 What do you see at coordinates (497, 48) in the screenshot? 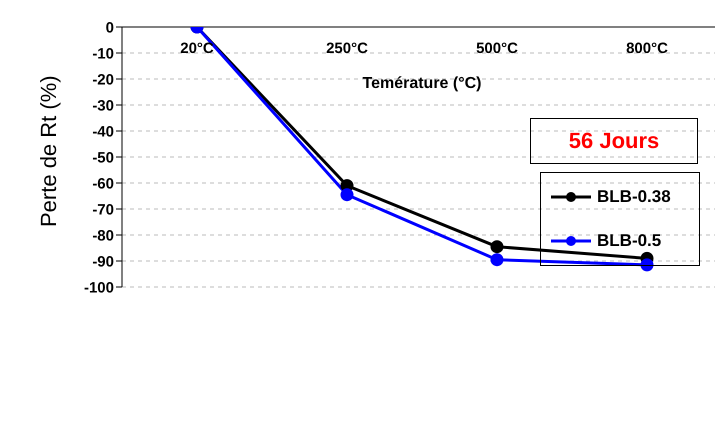
I see `x-tick-label: 500°C` at bounding box center [497, 48].